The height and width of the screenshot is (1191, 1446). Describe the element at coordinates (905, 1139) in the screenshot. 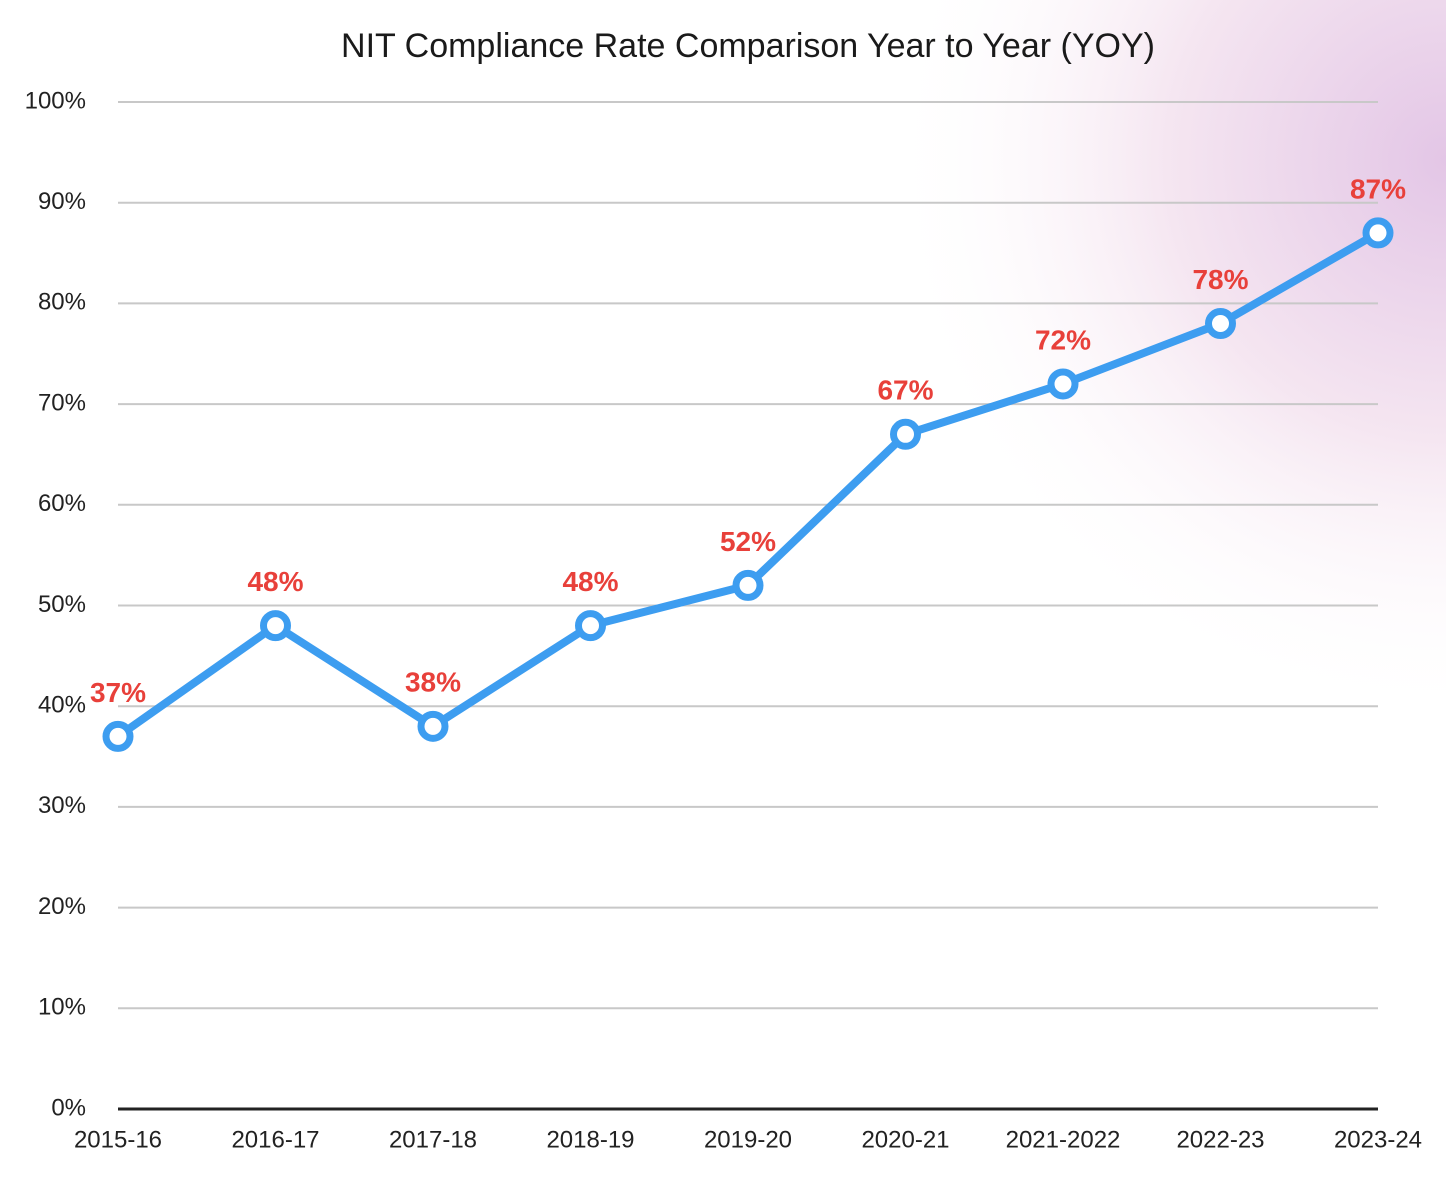

I see `x-tick-label: 2020-21` at that location.